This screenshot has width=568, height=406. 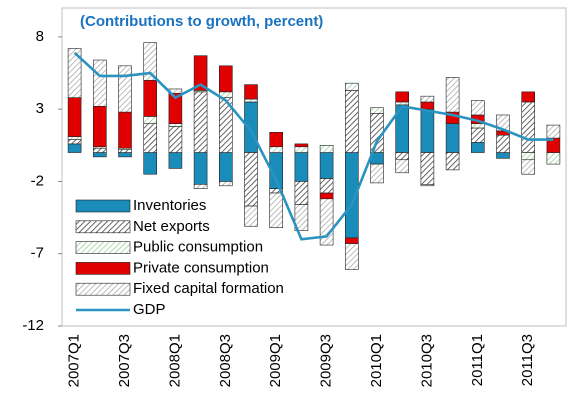 I want to click on x-tick-label: 2009Q3, so click(x=326, y=360).